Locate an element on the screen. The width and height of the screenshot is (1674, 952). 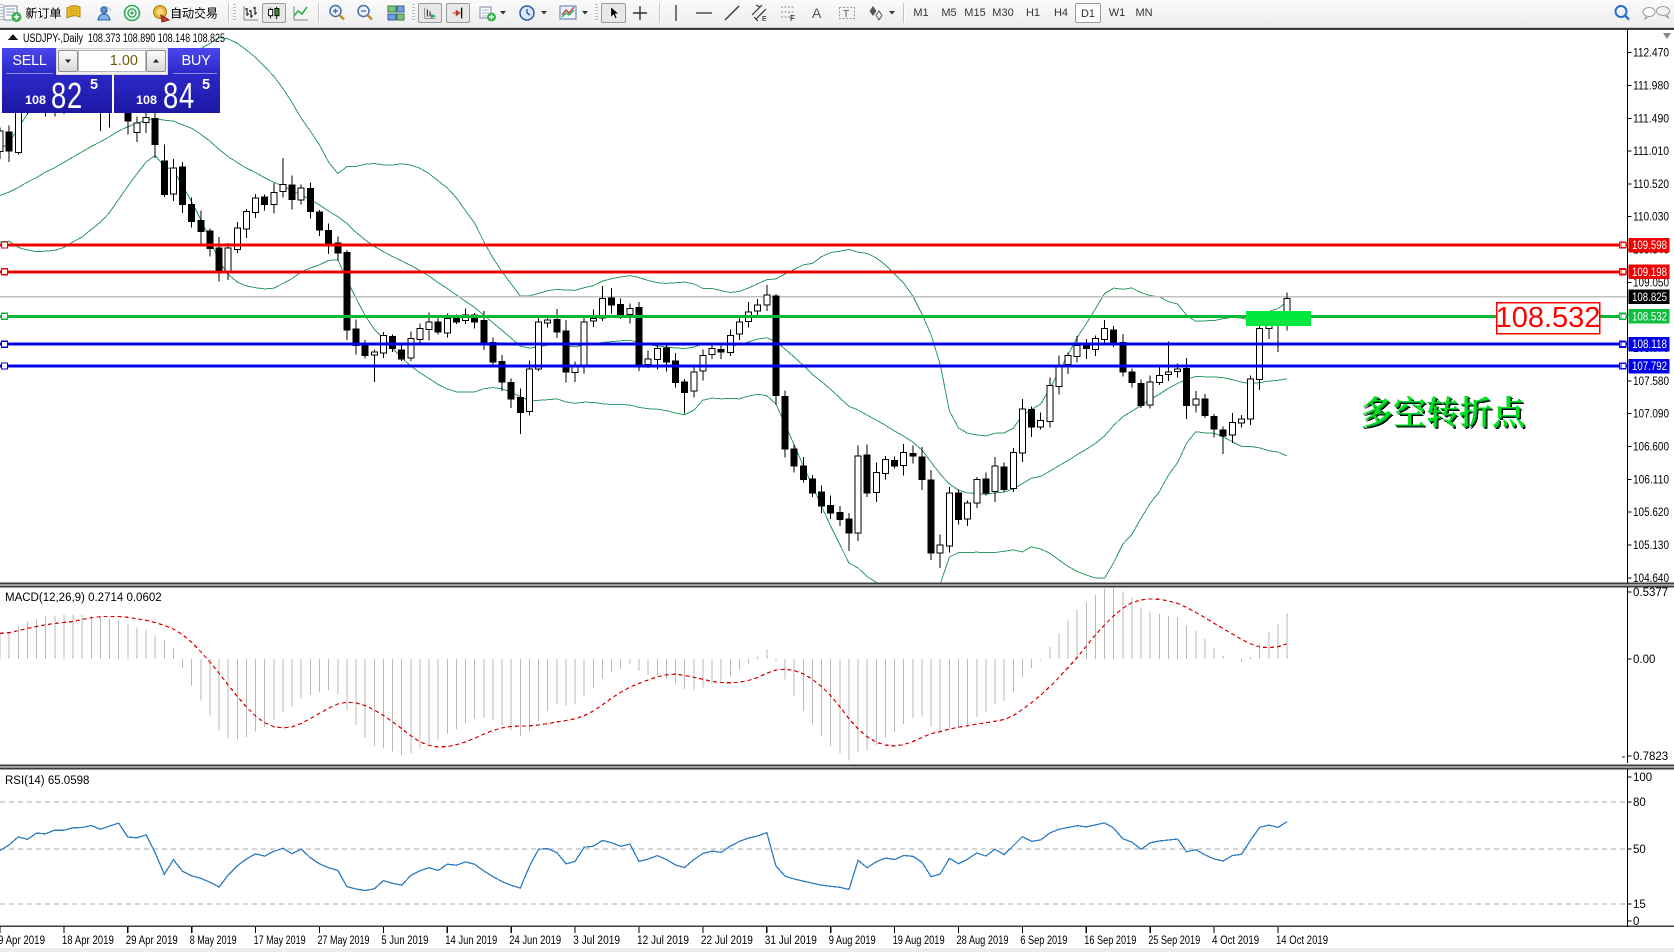
svg-text: 109.598 is located at coordinates (1649, 246).